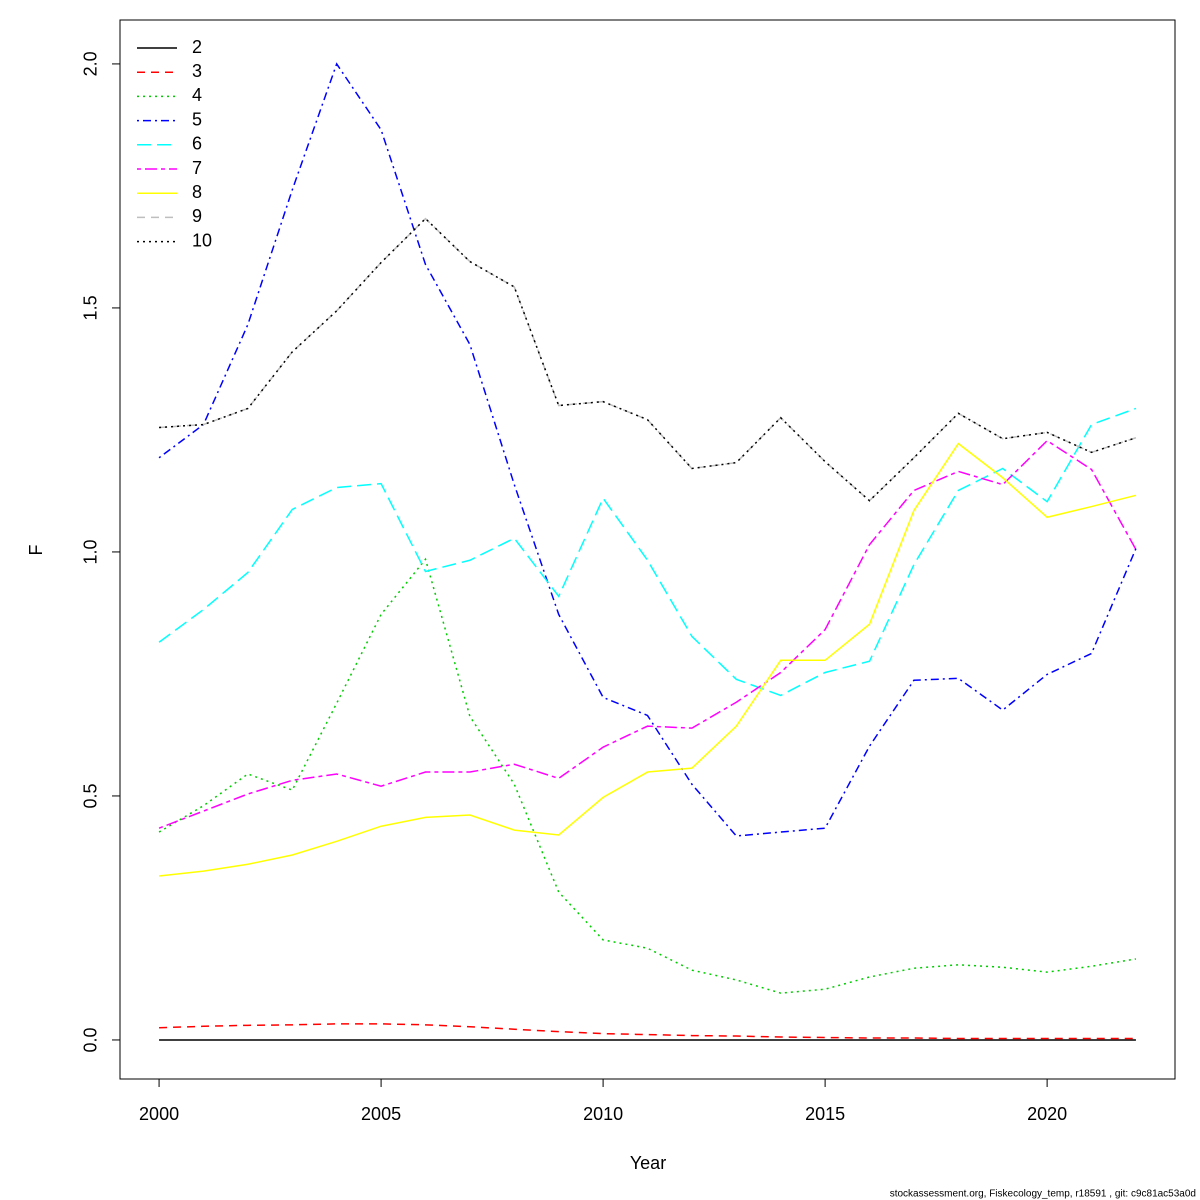  Describe the element at coordinates (91, 307) in the screenshot. I see `y-tick-label: 1.5` at that location.